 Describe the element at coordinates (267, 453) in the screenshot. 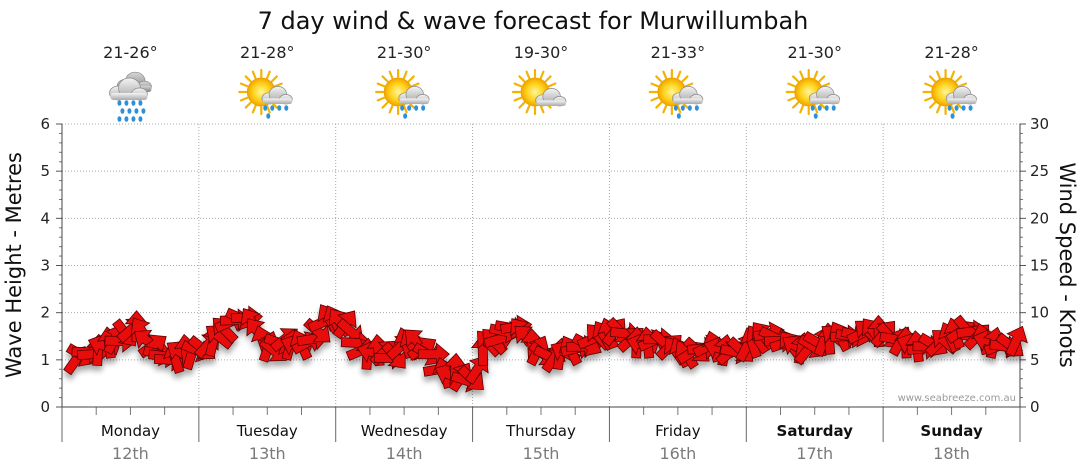

I see `day-date: 13th` at that location.